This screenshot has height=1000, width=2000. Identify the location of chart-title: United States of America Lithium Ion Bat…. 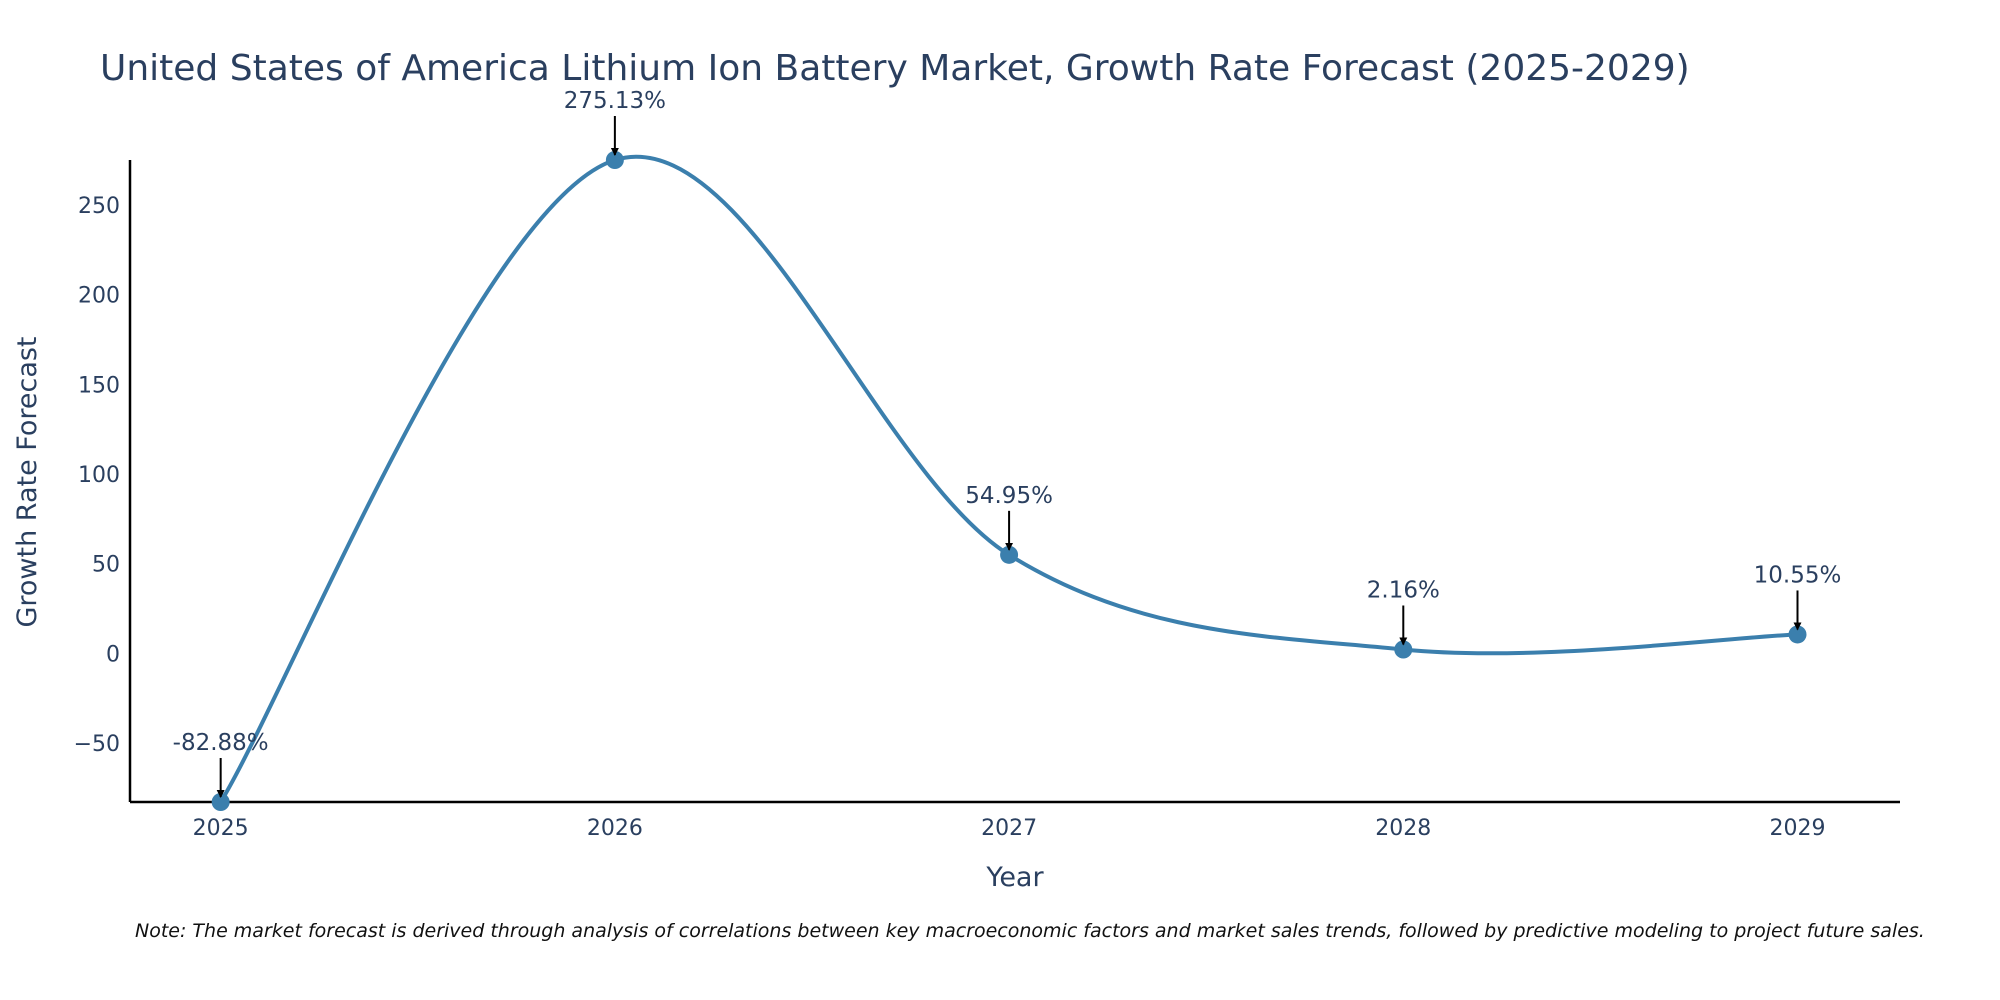
(895, 68).